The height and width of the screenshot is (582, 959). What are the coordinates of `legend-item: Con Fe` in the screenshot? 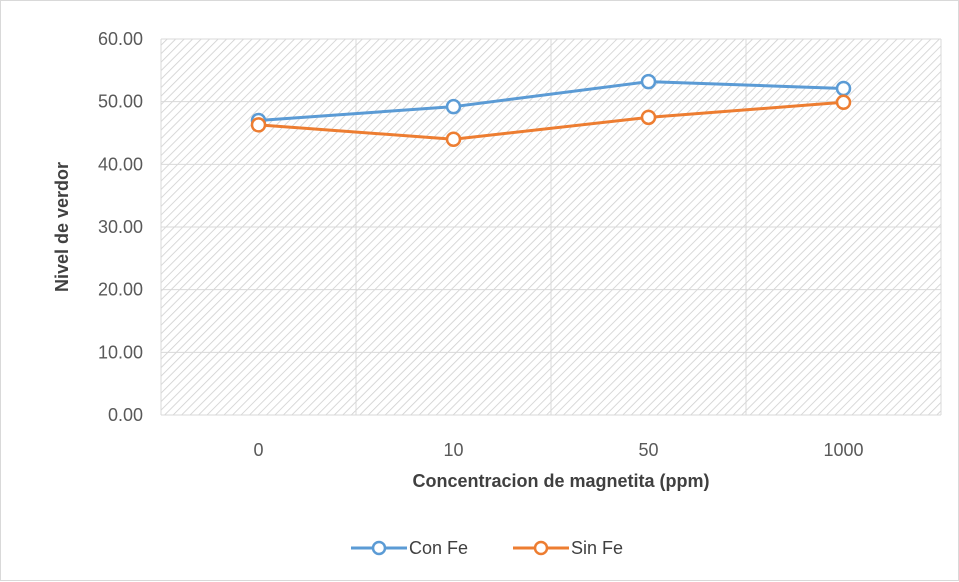 It's located at (409, 548).